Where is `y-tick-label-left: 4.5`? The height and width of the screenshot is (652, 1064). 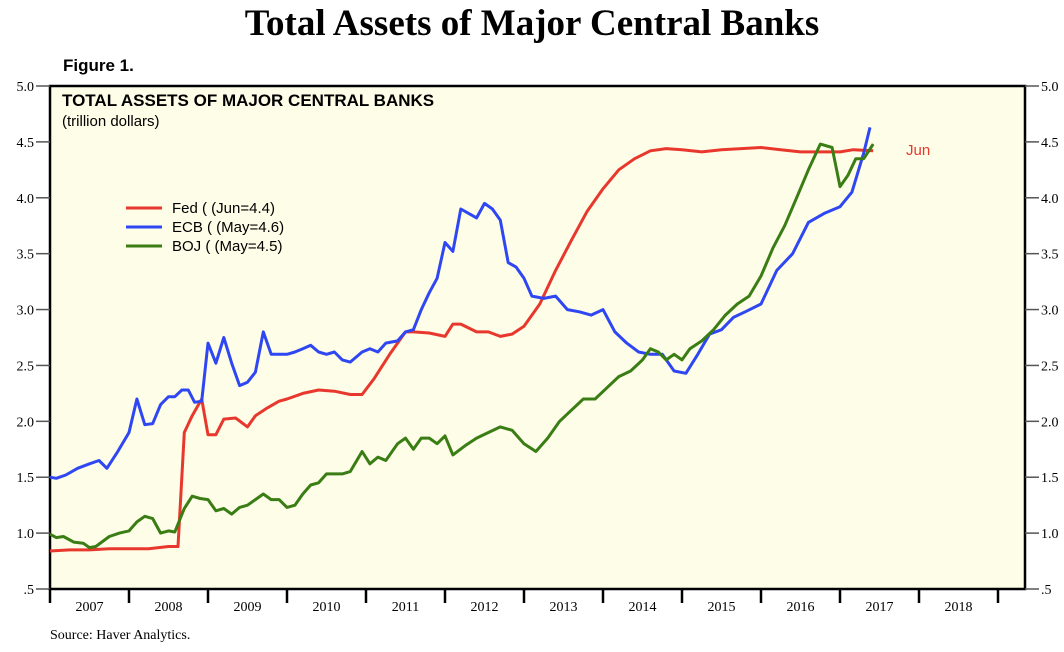 y-tick-label-left: 4.5 is located at coordinates (26, 143).